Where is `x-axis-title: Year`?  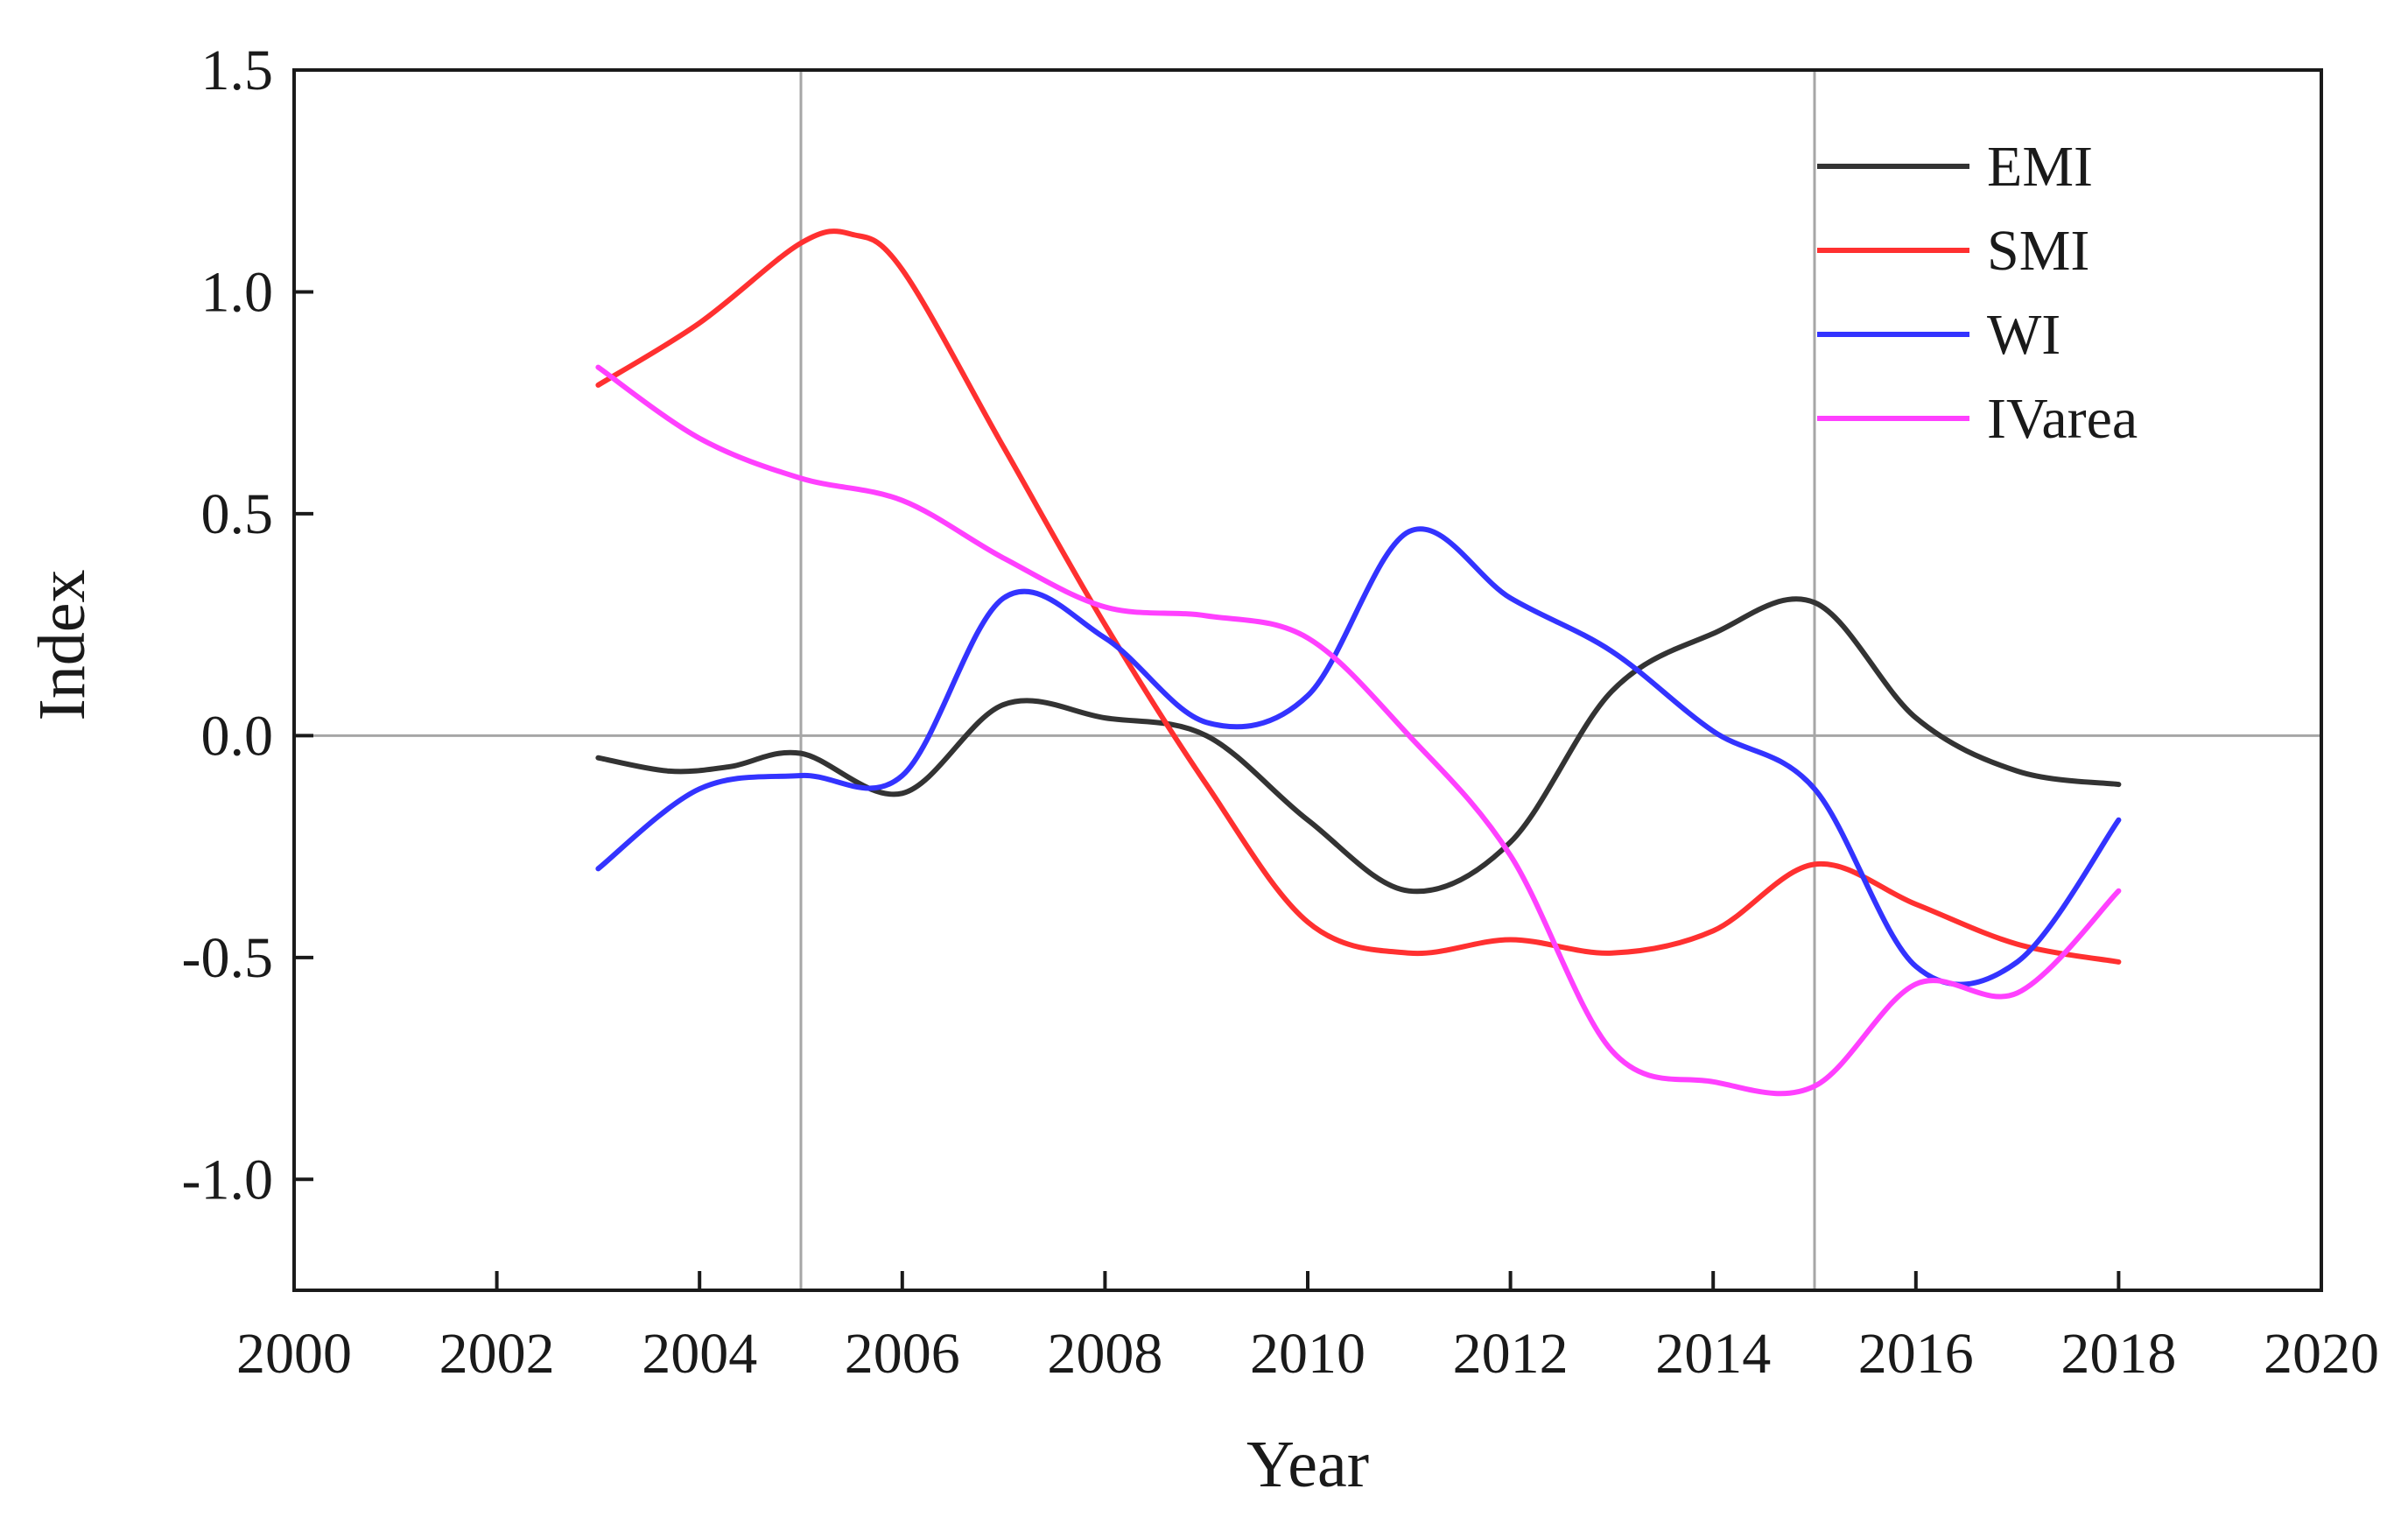 x-axis-title: Year is located at coordinates (1307, 1464).